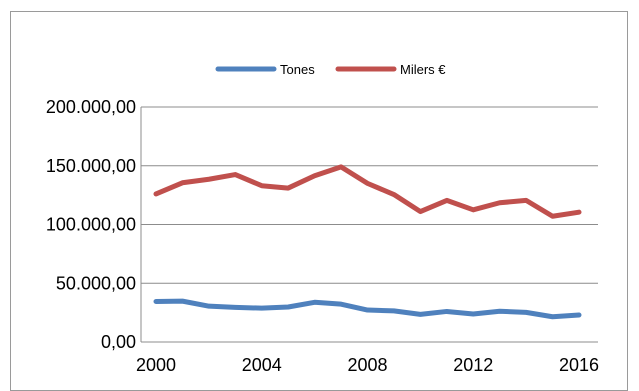 Image resolution: width=639 pixels, height=391 pixels. What do you see at coordinates (473, 365) in the screenshot?
I see `x-tick-label: 2012` at bounding box center [473, 365].